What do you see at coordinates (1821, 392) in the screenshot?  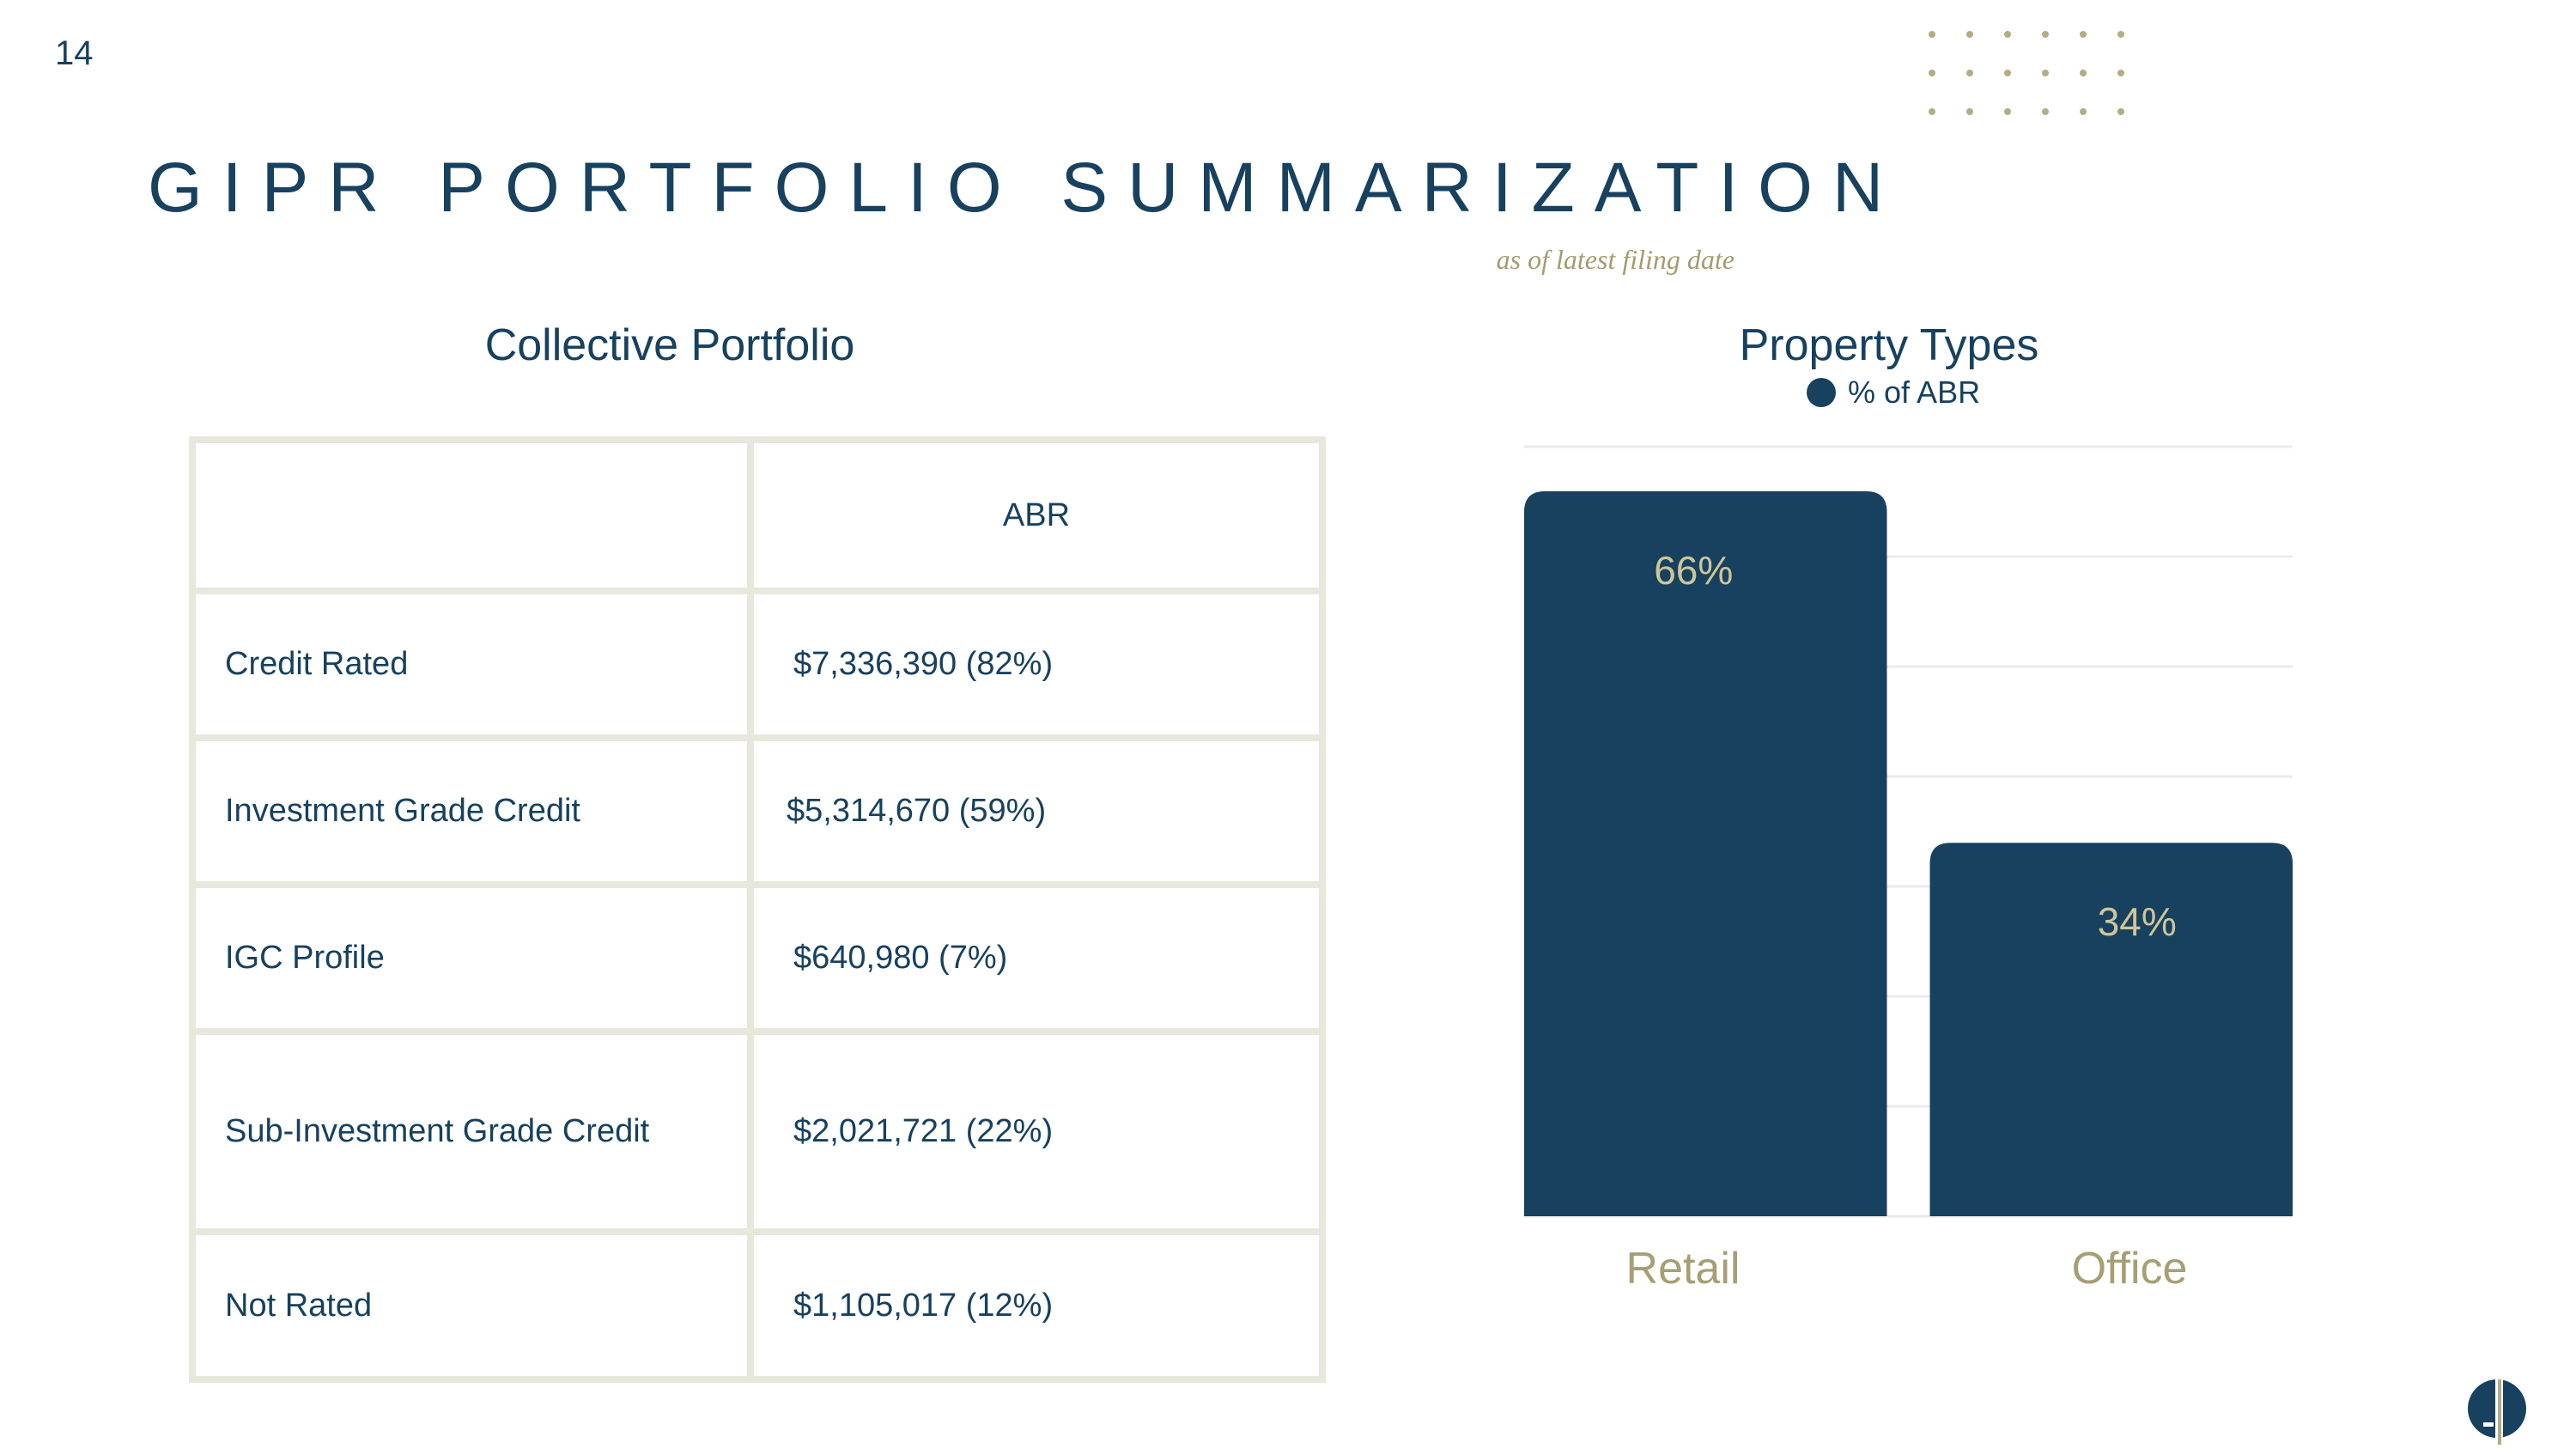 I see `legend-swatch` at bounding box center [1821, 392].